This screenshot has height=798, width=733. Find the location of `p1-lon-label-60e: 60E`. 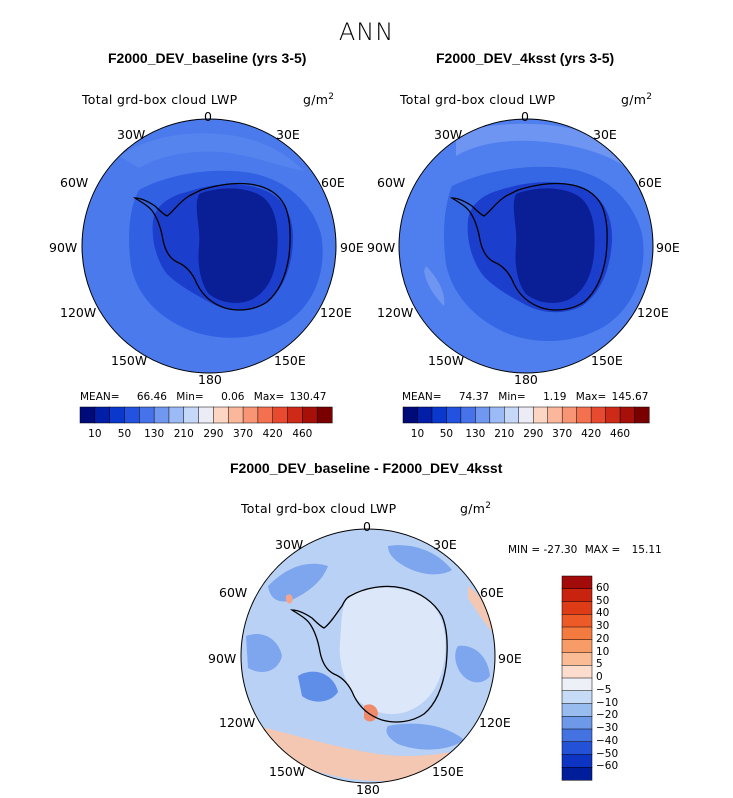

p1-lon-label-60e: 60E is located at coordinates (333, 182).